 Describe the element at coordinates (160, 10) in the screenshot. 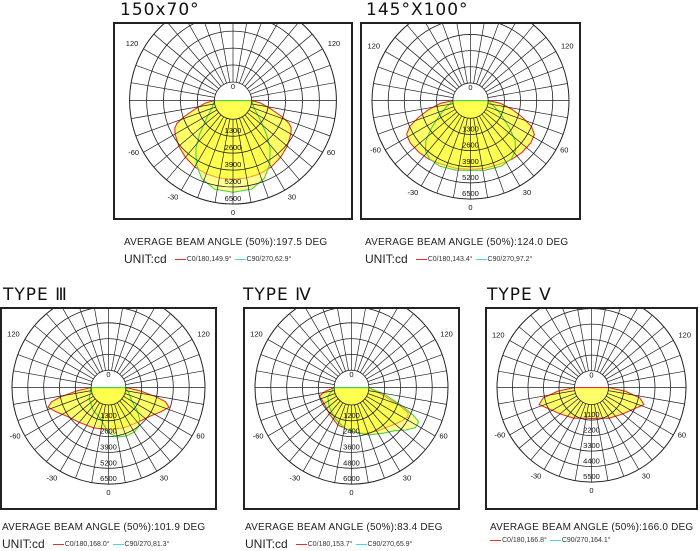

I see `chart-title: 150x70°` at that location.